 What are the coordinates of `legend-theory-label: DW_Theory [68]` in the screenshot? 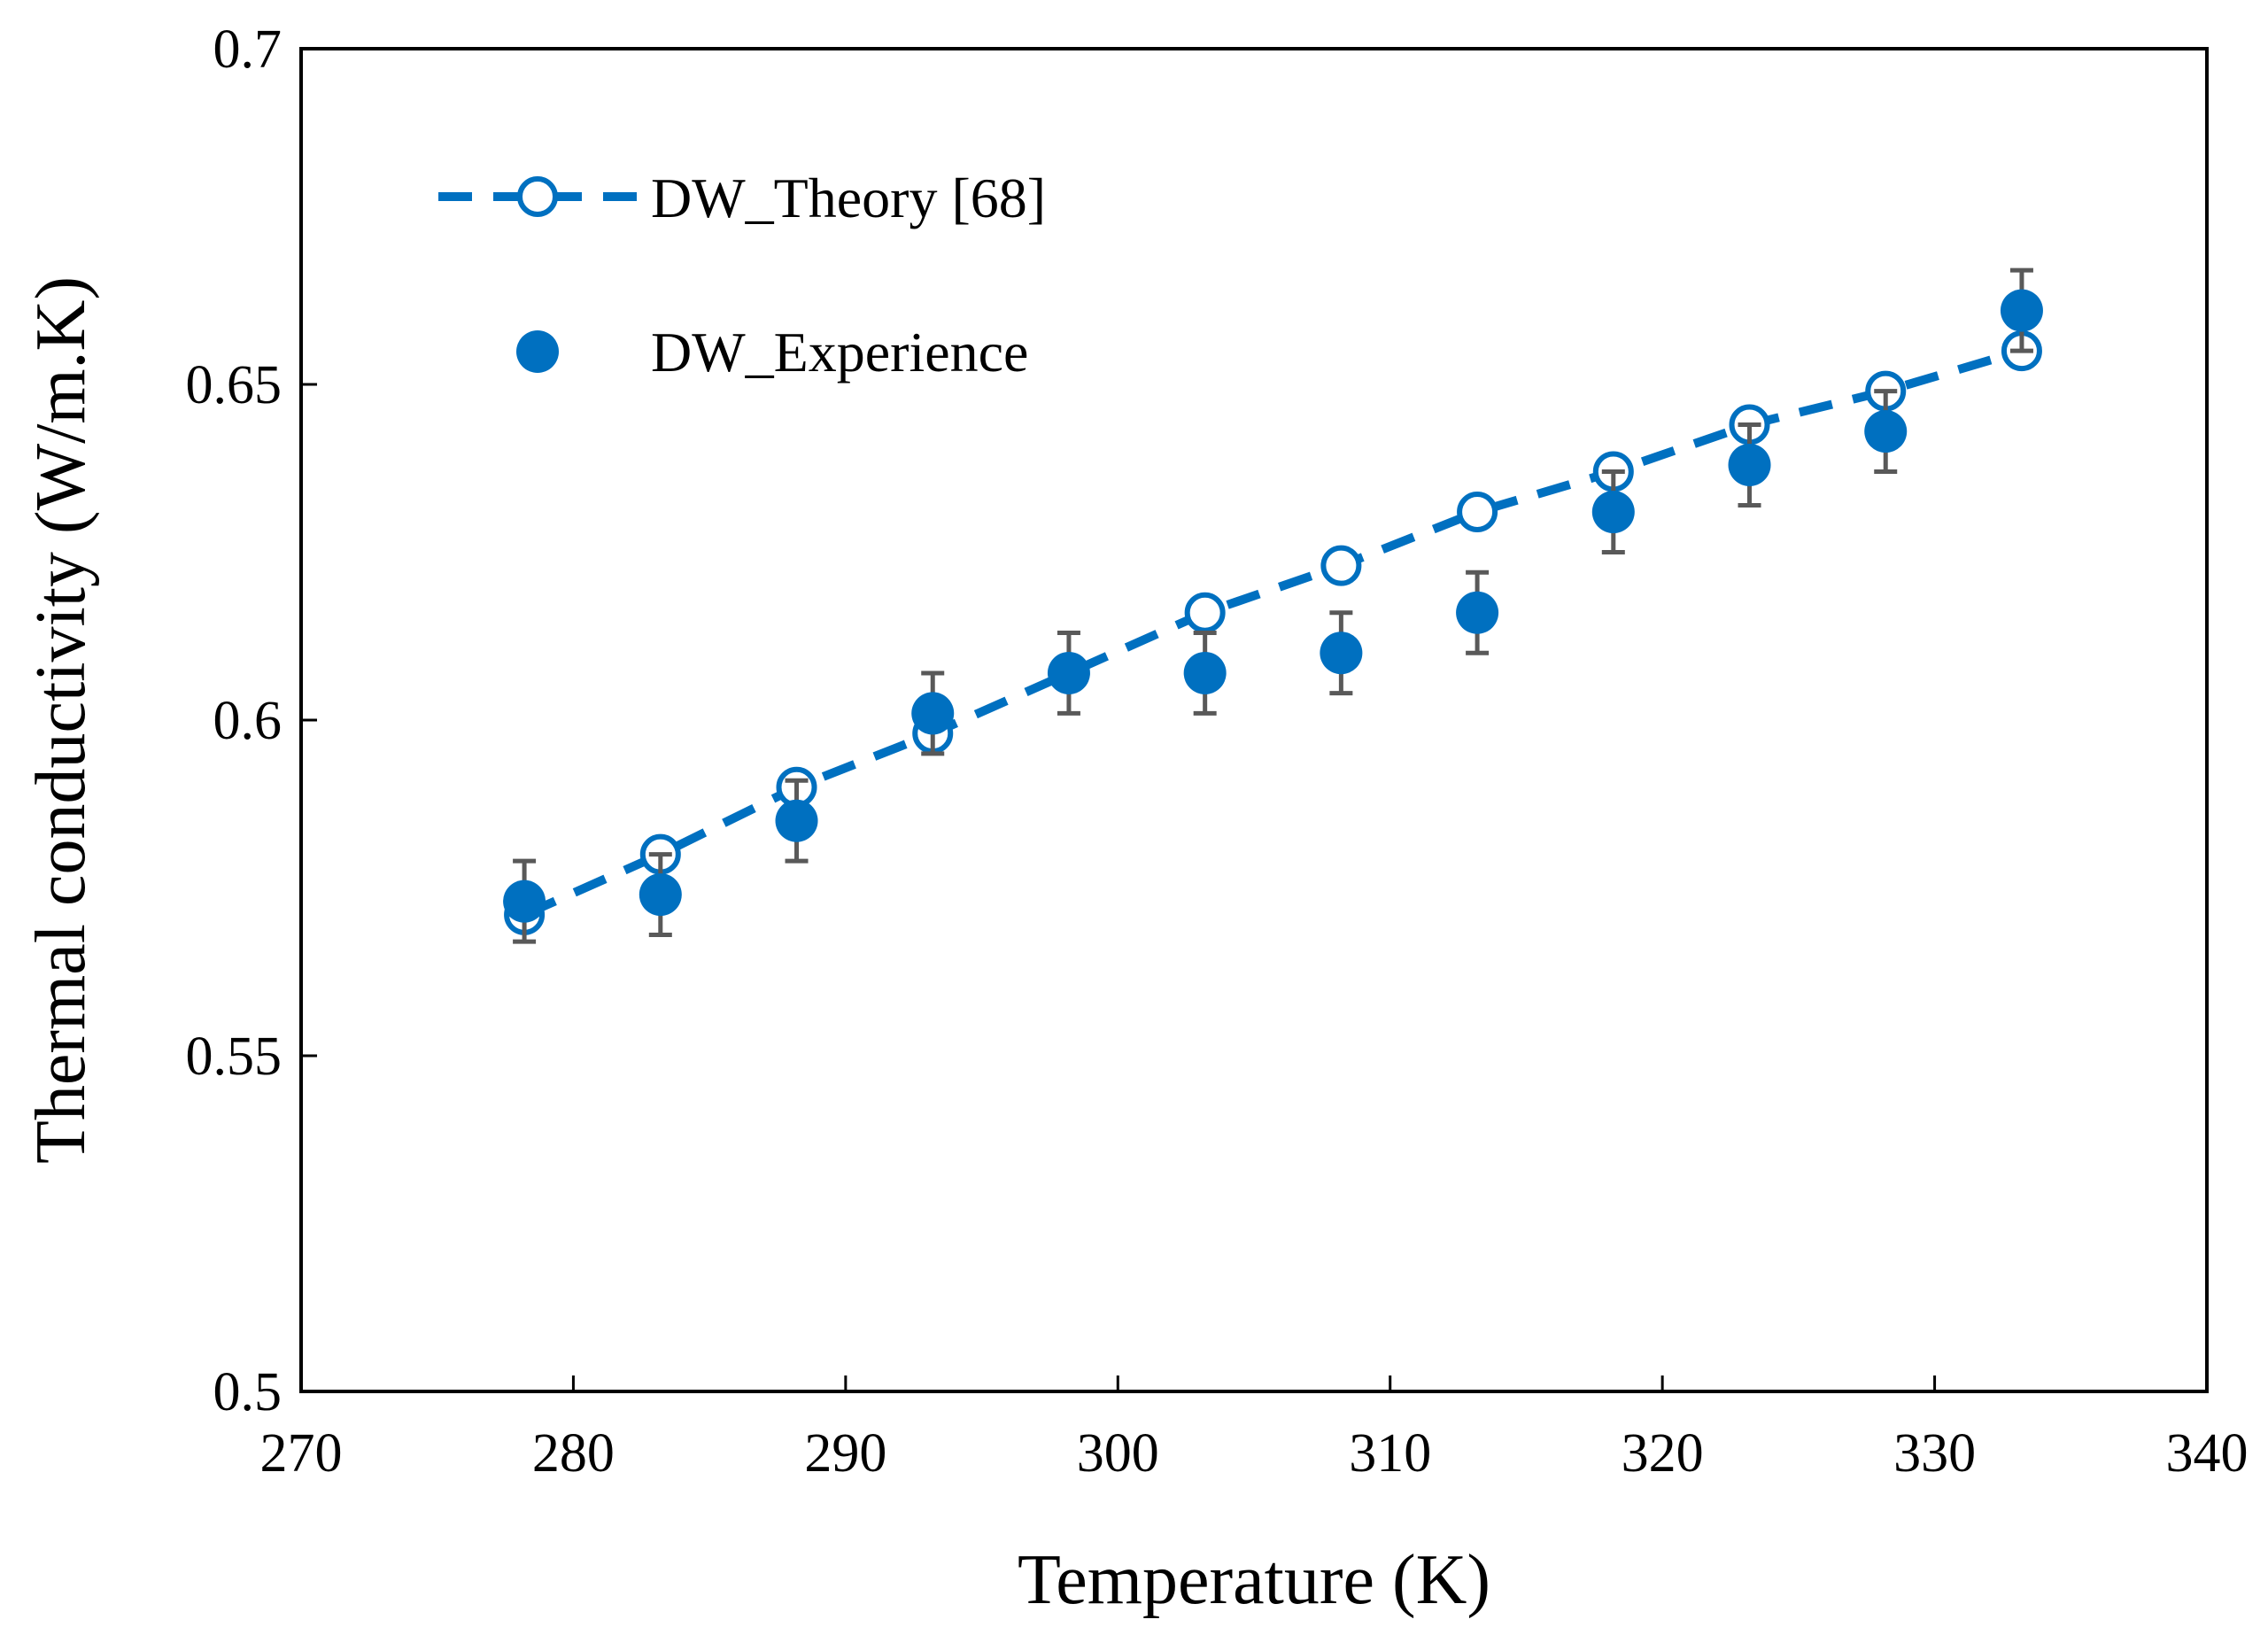 It's located at (849, 198).